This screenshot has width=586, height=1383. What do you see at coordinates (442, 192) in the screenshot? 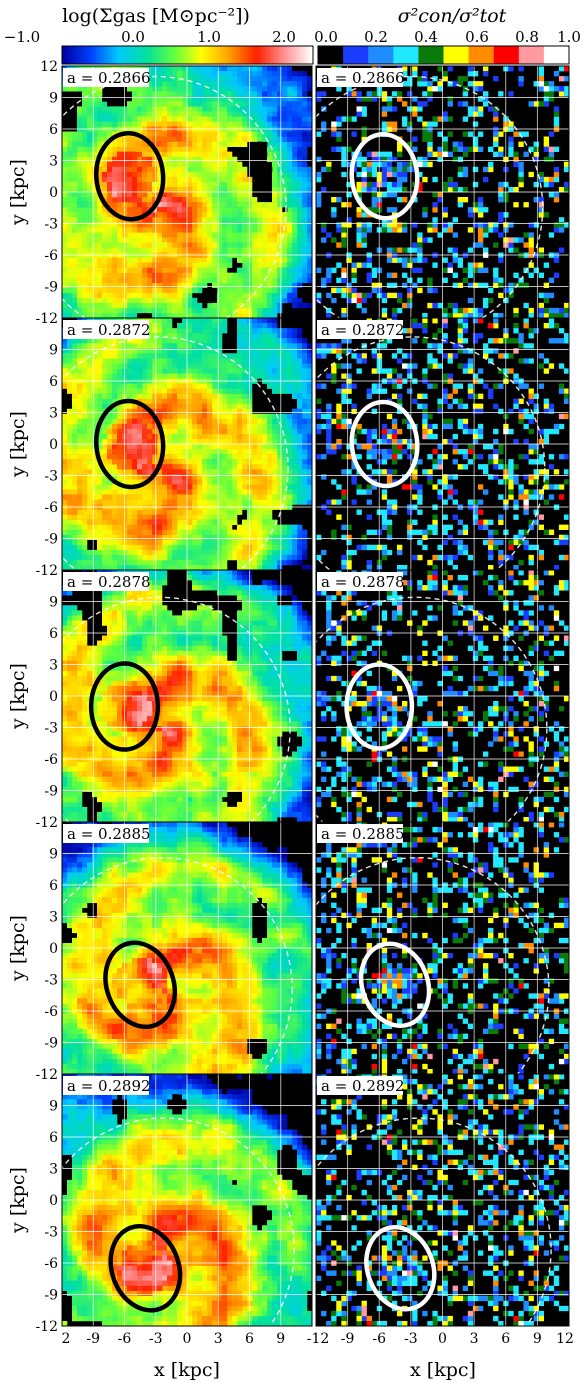
I see `panel-sigma-ratio: a = 0.2866` at bounding box center [442, 192].